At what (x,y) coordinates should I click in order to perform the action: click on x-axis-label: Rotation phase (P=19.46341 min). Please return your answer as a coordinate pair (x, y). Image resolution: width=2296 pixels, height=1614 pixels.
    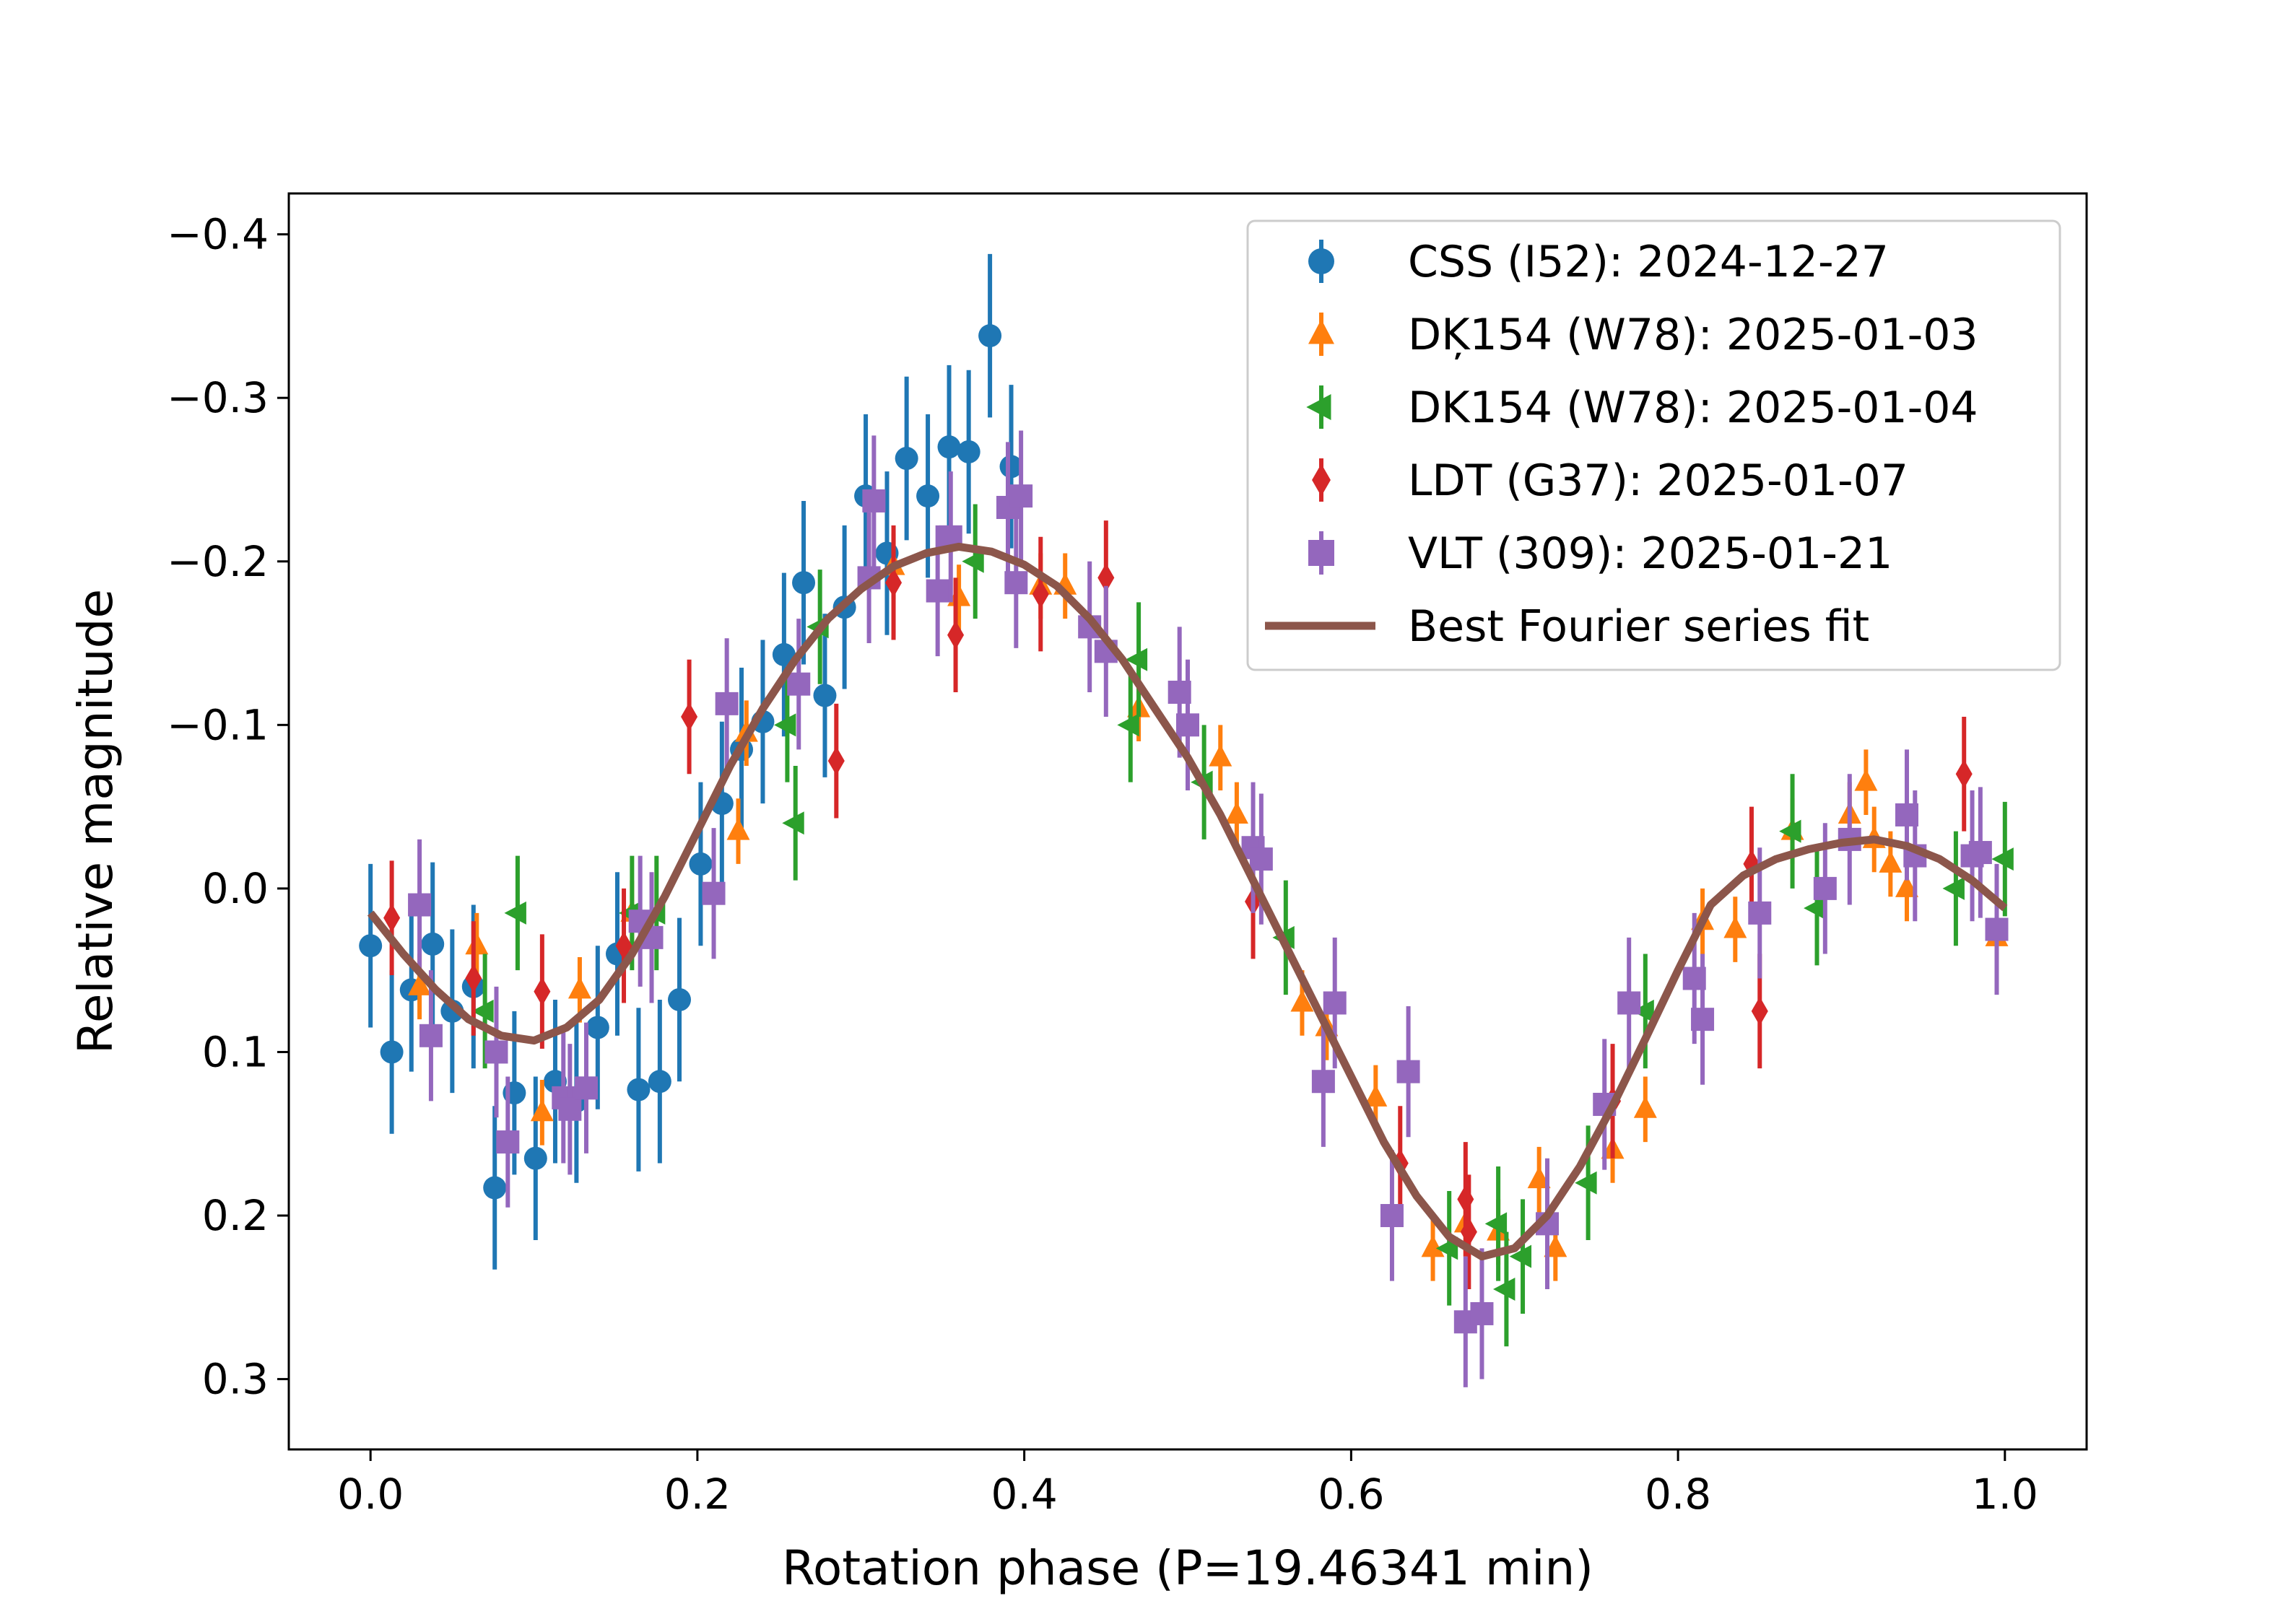
    Looking at the image, I should click on (1187, 1568).